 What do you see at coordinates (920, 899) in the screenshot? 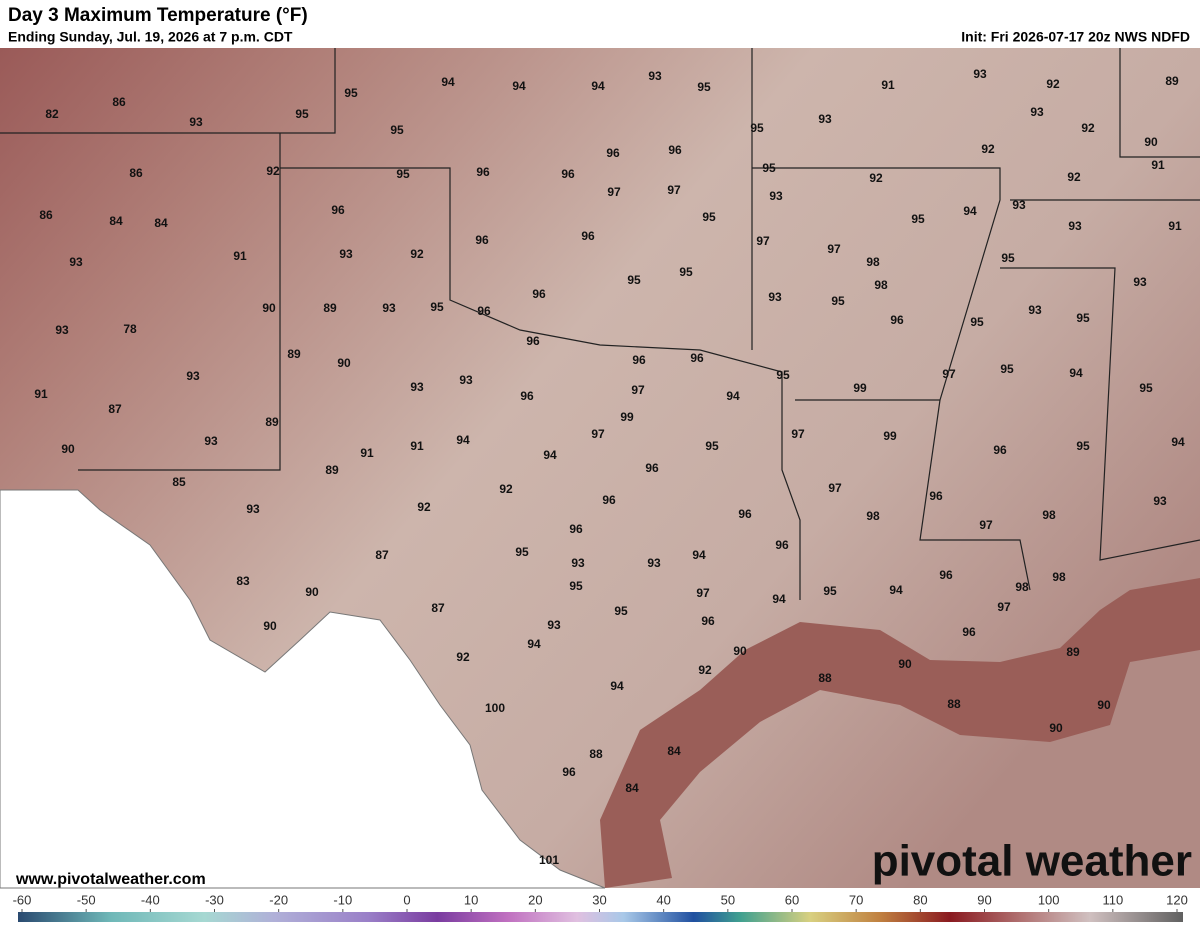
I see `colorbar-tick-label: 80` at bounding box center [920, 899].